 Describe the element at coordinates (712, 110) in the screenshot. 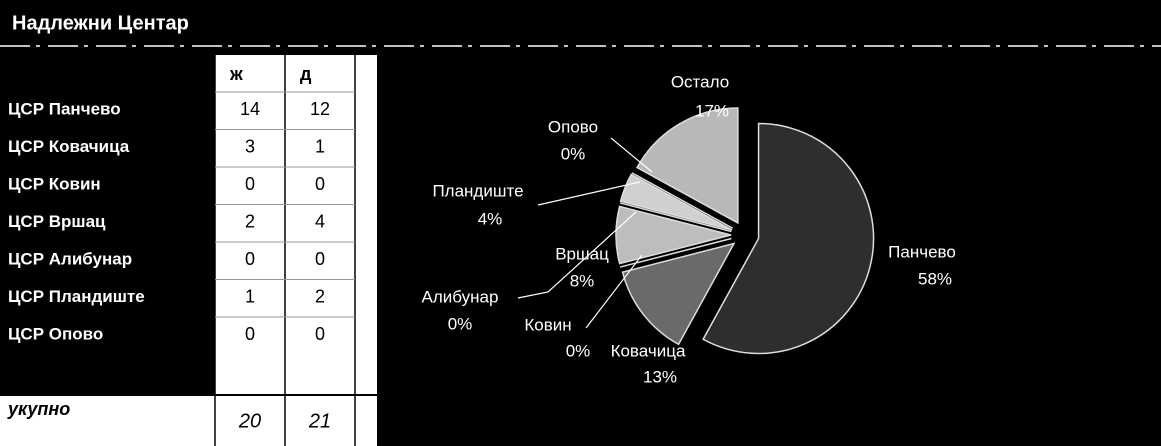

I see `slice-percent: 17%` at that location.